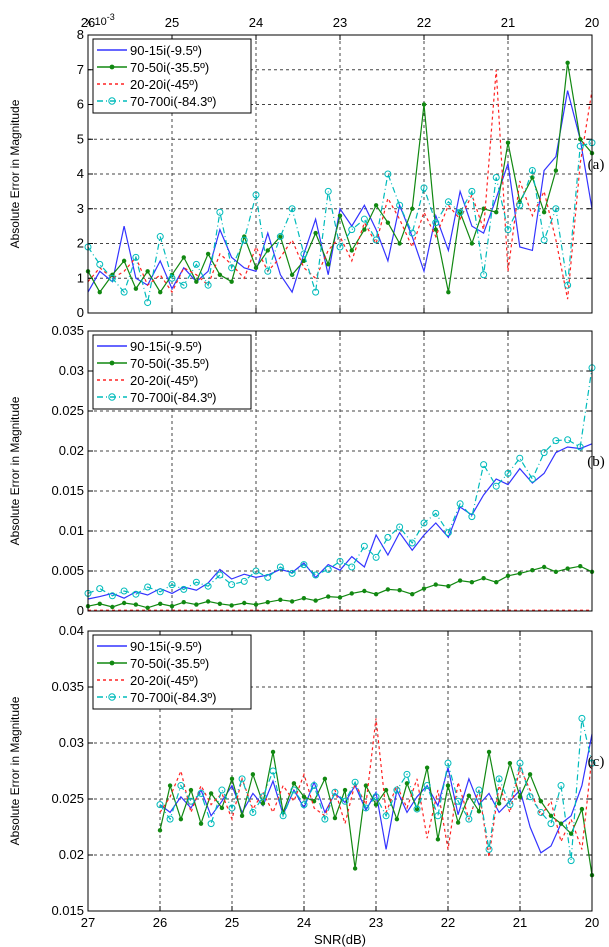  Describe the element at coordinates (376, 922) in the screenshot. I see `x-tick-label: 23` at that location.